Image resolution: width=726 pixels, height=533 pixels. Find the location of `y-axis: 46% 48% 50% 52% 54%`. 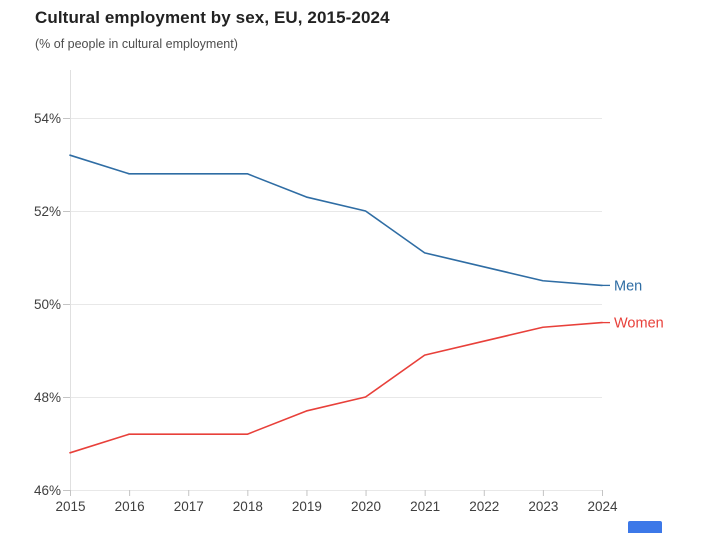

y-axis: 46% 48% 50% 52% 54% is located at coordinates (52, 284).